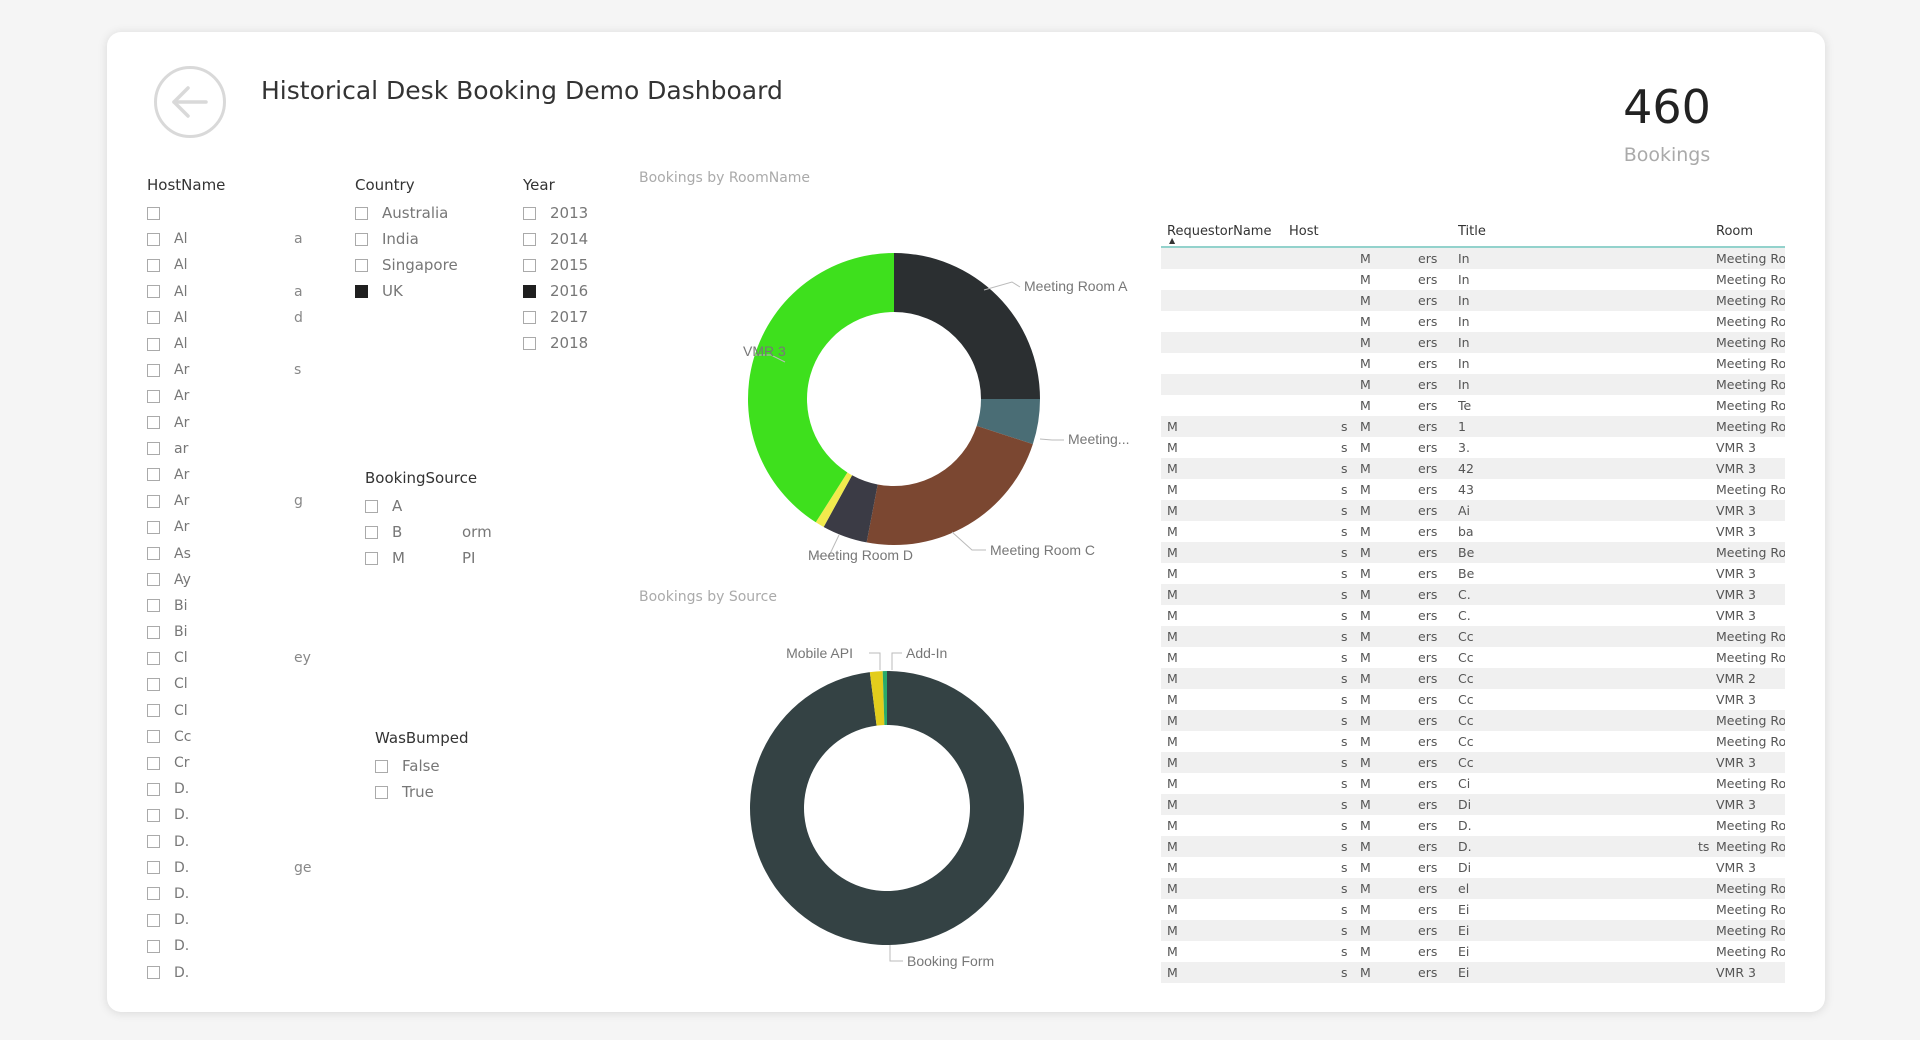  Describe the element at coordinates (428, 506) in the screenshot. I see `booking-source-option: A` at that location.